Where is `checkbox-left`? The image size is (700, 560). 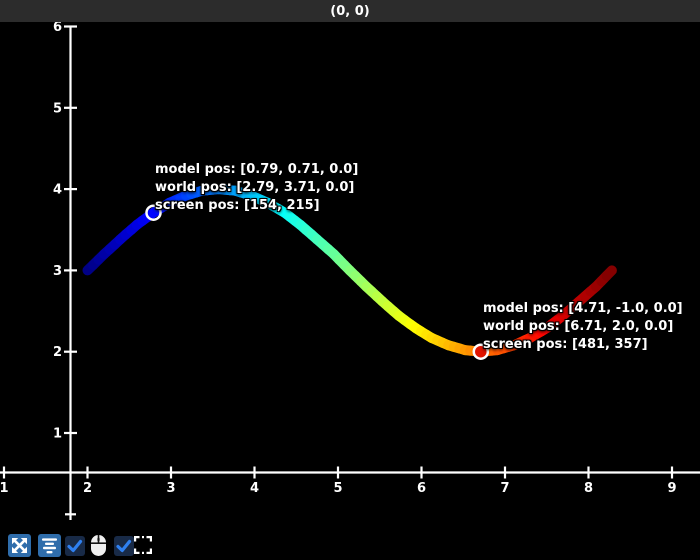 checkbox-left is located at coordinates (75, 546).